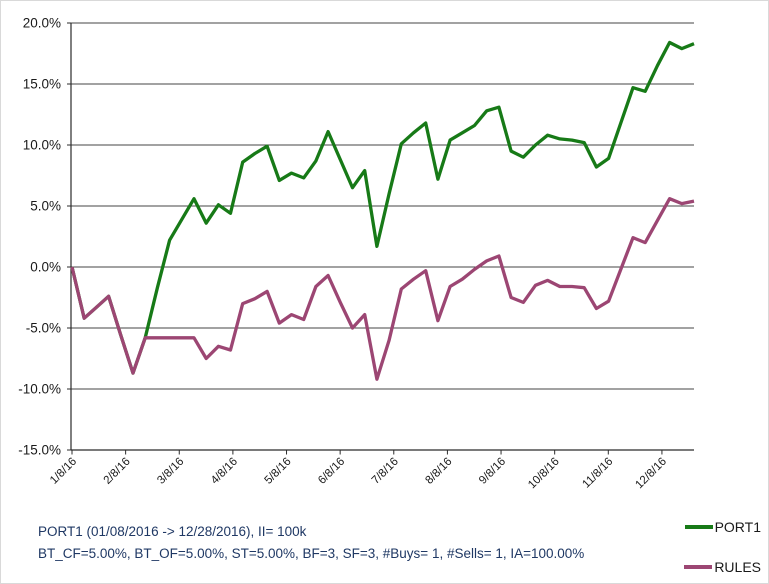 This screenshot has height=584, width=769. Describe the element at coordinates (385, 471) in the screenshot. I see `x-tick-label: 7/8/16` at that location.